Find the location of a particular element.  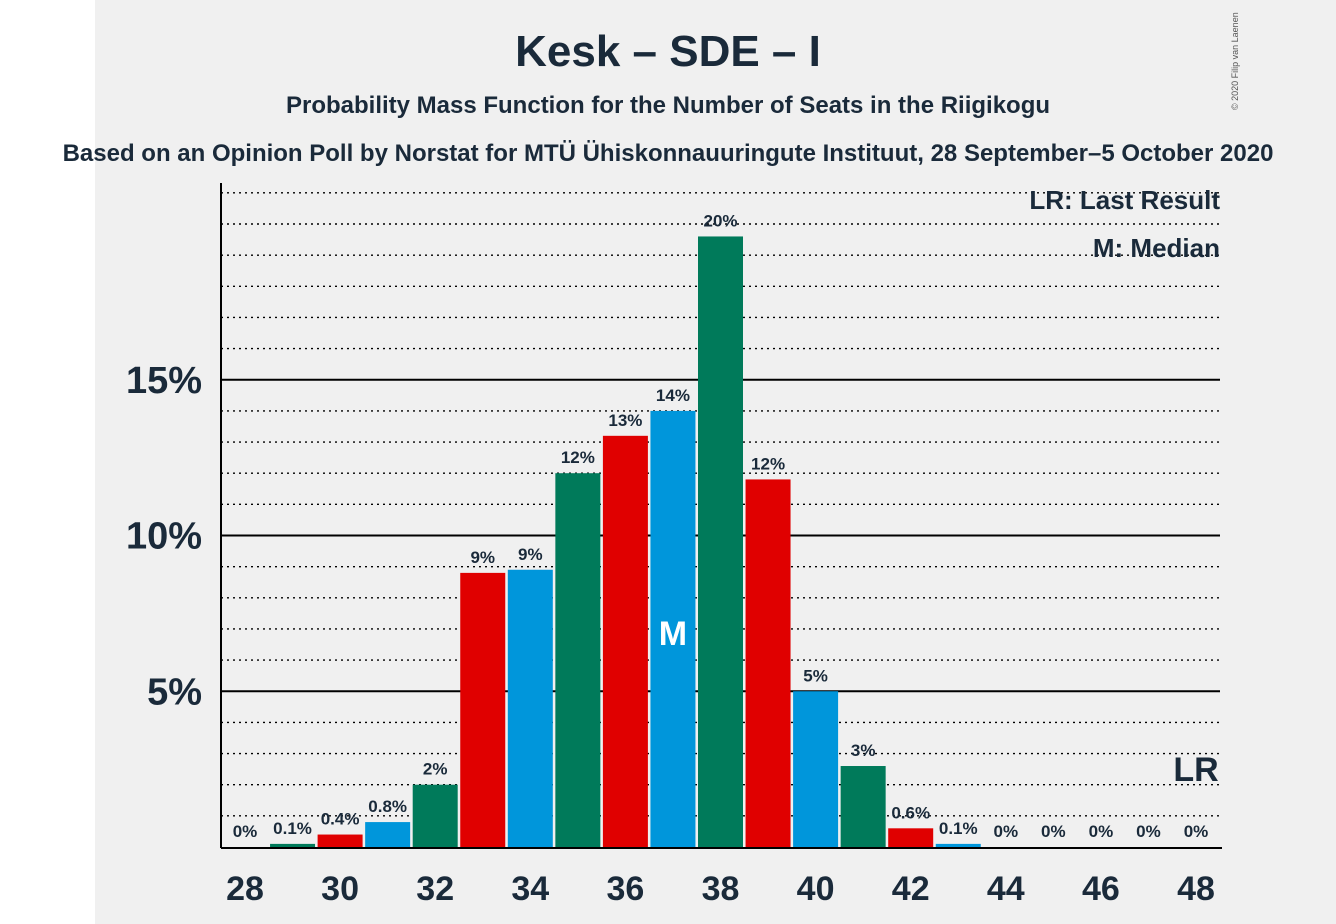

bar-label-seat-31: 0.8% is located at coordinates (387, 806).